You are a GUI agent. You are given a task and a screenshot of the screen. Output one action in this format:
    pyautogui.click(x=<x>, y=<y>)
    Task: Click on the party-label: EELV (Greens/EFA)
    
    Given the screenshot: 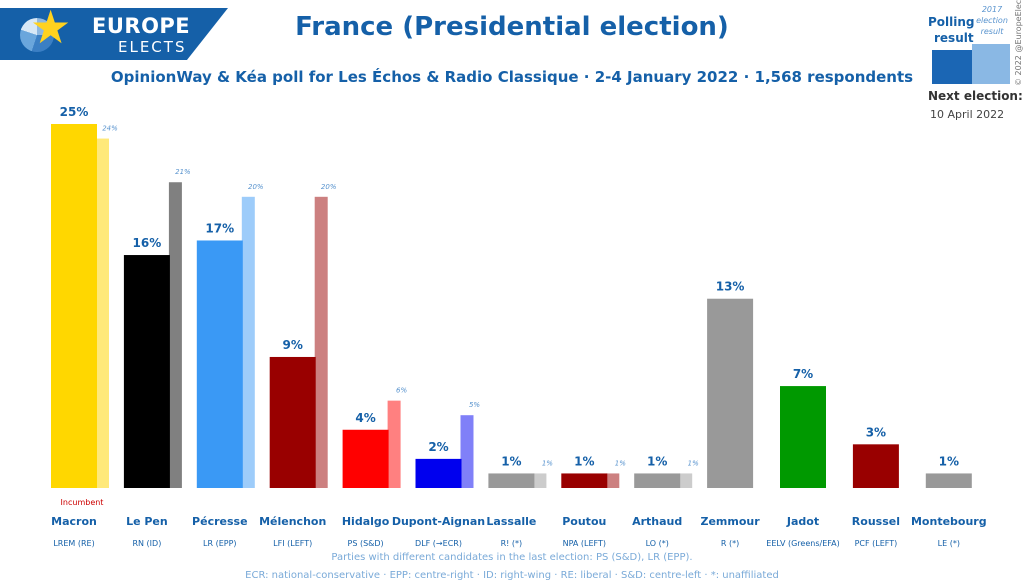 What is the action you would take?
    pyautogui.click(x=802, y=543)
    